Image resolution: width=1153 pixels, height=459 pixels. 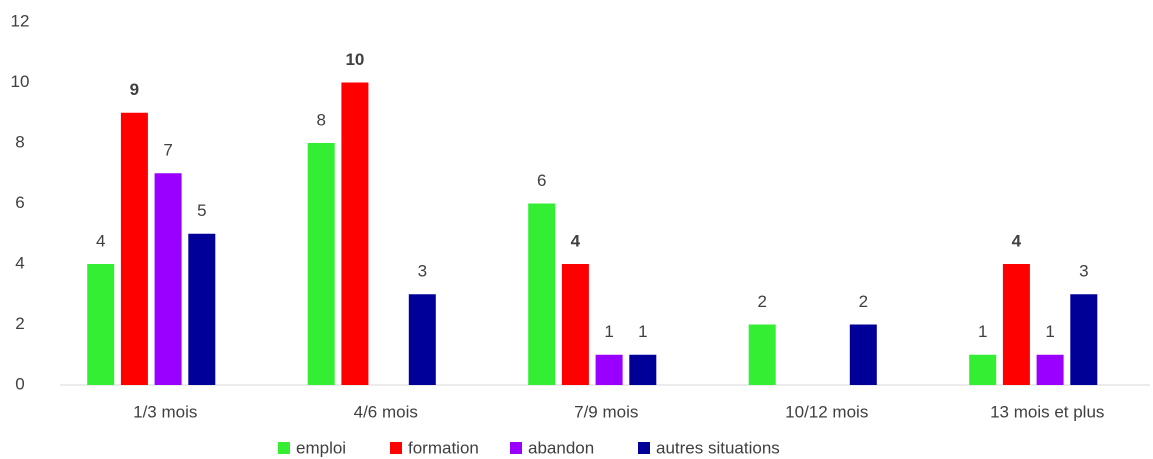 What do you see at coordinates (19, 141) in the screenshot?
I see `y-tick-label: 8` at bounding box center [19, 141].